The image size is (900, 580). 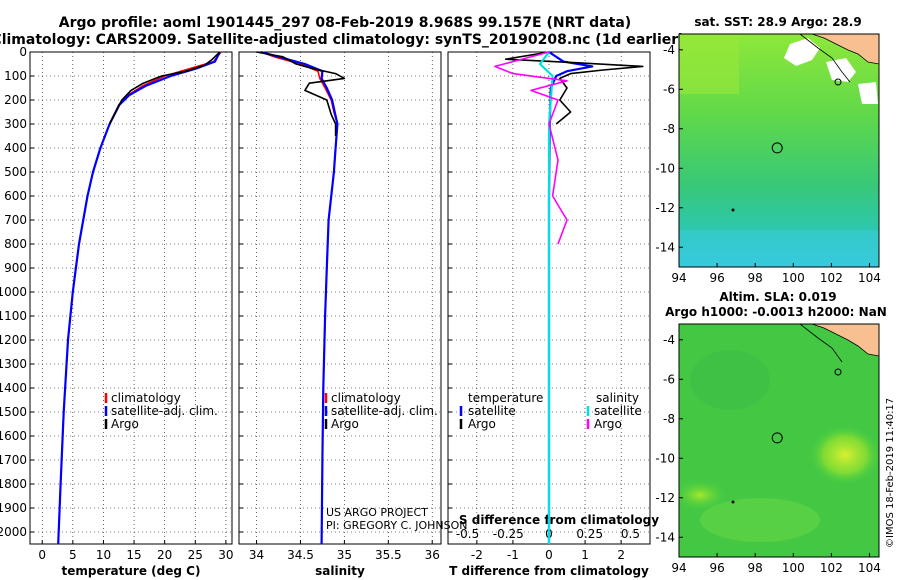 What do you see at coordinates (617, 398) in the screenshot?
I see `legend-title: salinity` at bounding box center [617, 398].